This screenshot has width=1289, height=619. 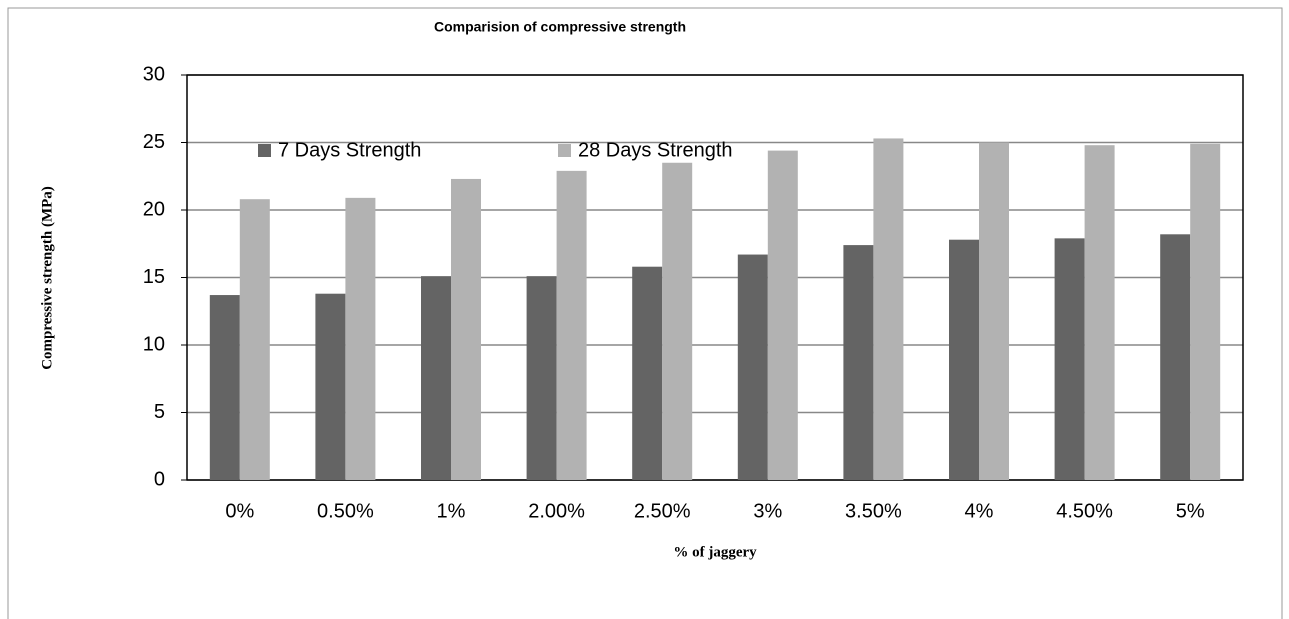 What do you see at coordinates (154, 74) in the screenshot?
I see `y-tick-label: 30` at bounding box center [154, 74].